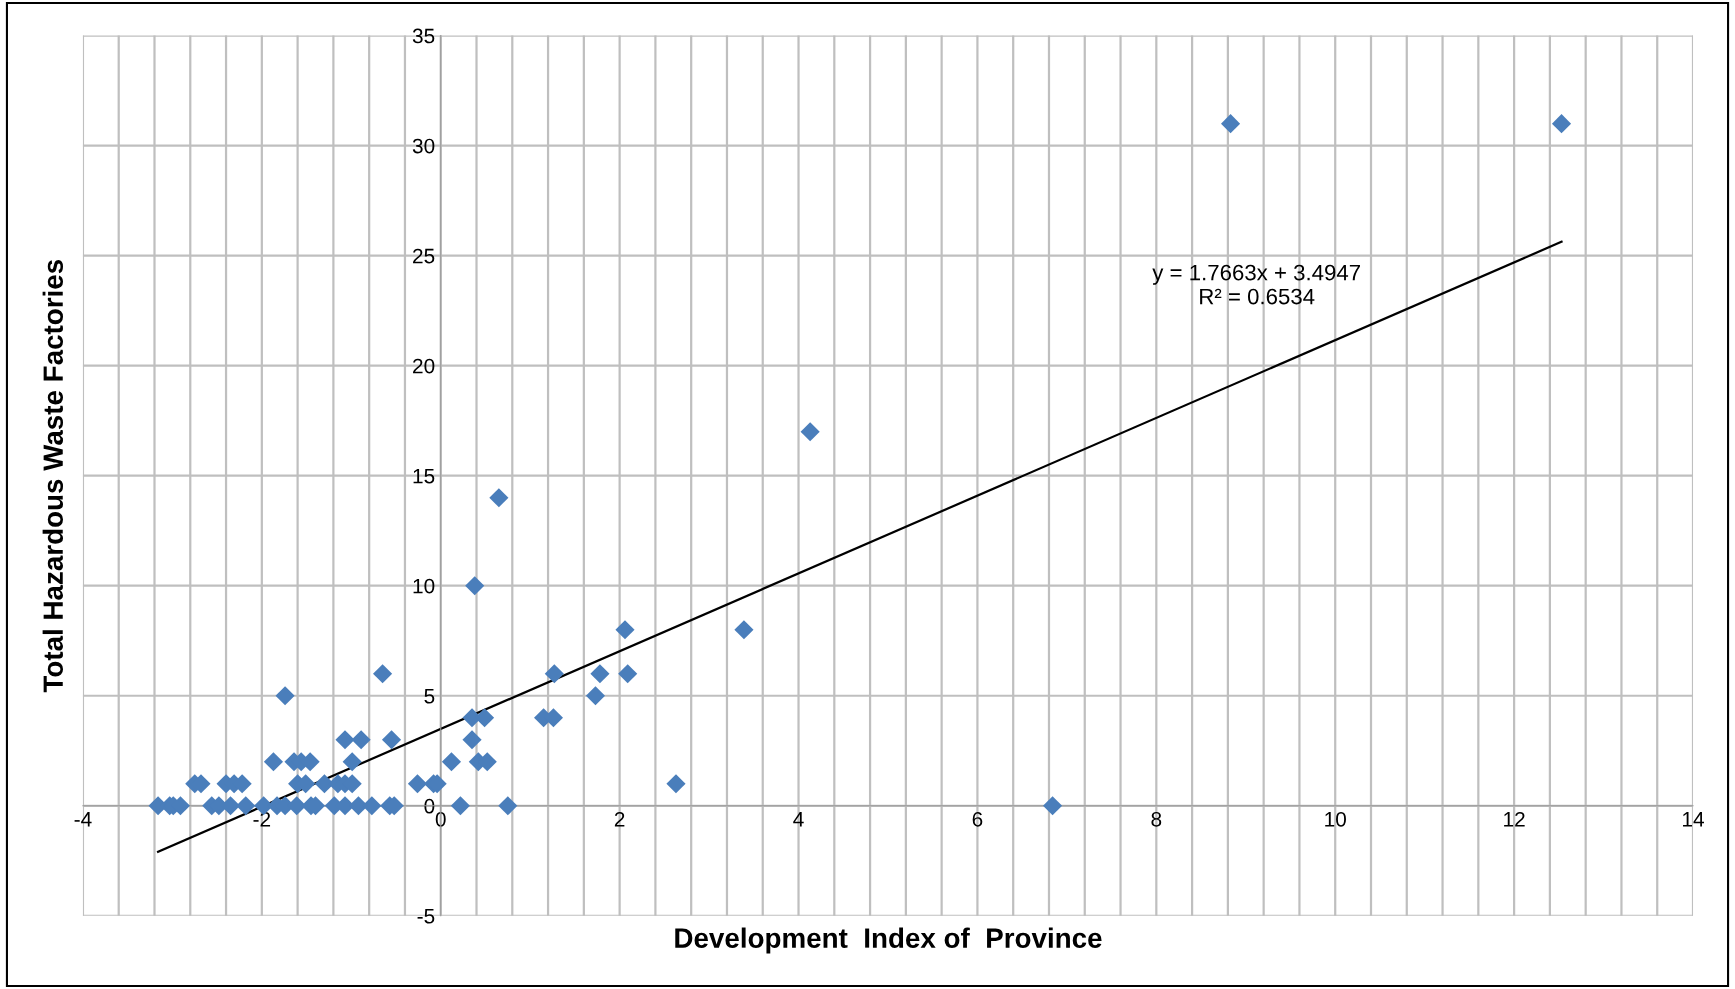  Describe the element at coordinates (1514, 819) in the screenshot. I see `x-tick-label: 12` at that location.